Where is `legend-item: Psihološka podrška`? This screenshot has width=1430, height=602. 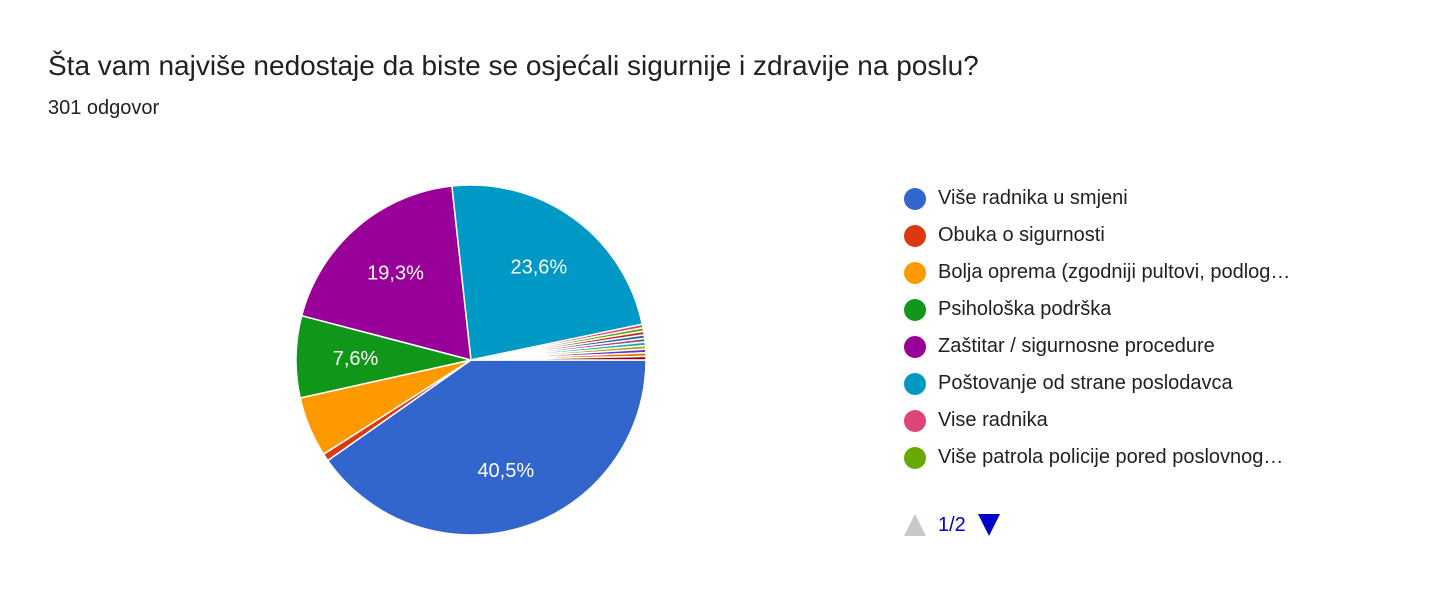 legend-item: Psihološka podrška is located at coordinates (1144, 309).